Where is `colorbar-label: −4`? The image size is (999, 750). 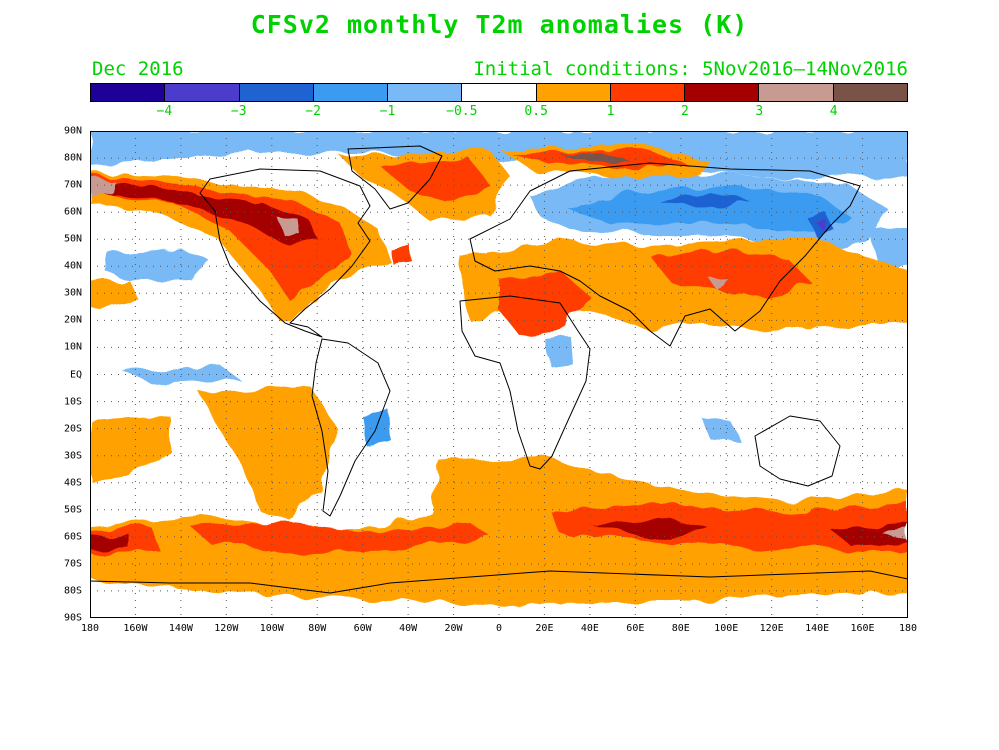 colorbar-label: −4 is located at coordinates (164, 111).